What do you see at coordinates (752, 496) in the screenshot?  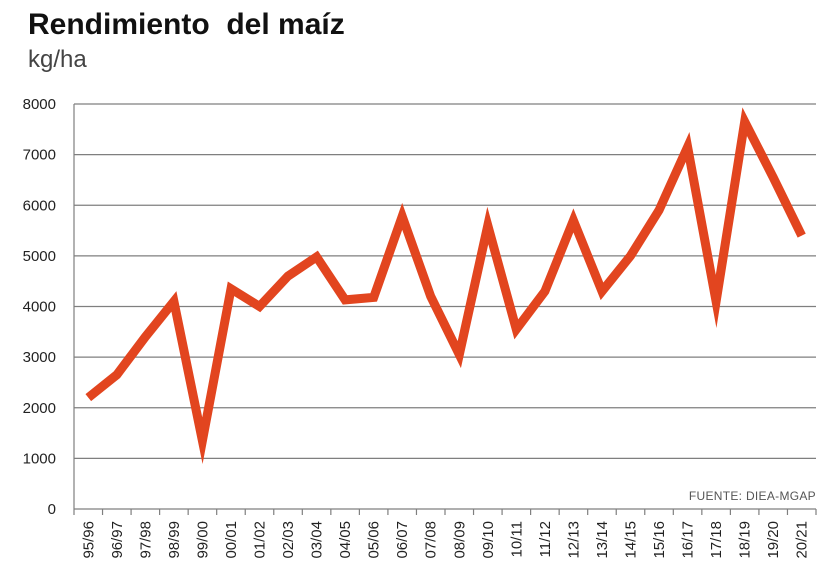 I see `source-note: FUENTE: DIEA-MGAP` at bounding box center [752, 496].